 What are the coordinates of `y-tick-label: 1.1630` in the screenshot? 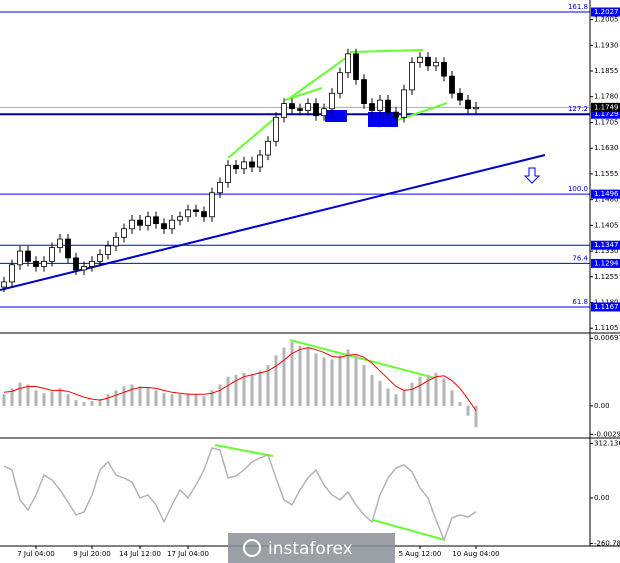 It's located at (606, 148).